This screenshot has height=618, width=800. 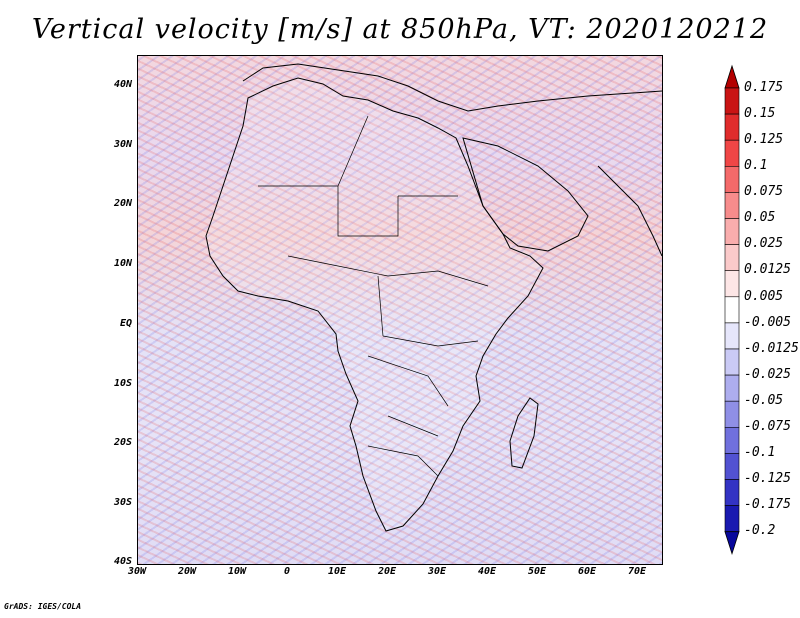 What do you see at coordinates (122, 144) in the screenshot?
I see `lat-label-30n: 30N` at bounding box center [122, 144].